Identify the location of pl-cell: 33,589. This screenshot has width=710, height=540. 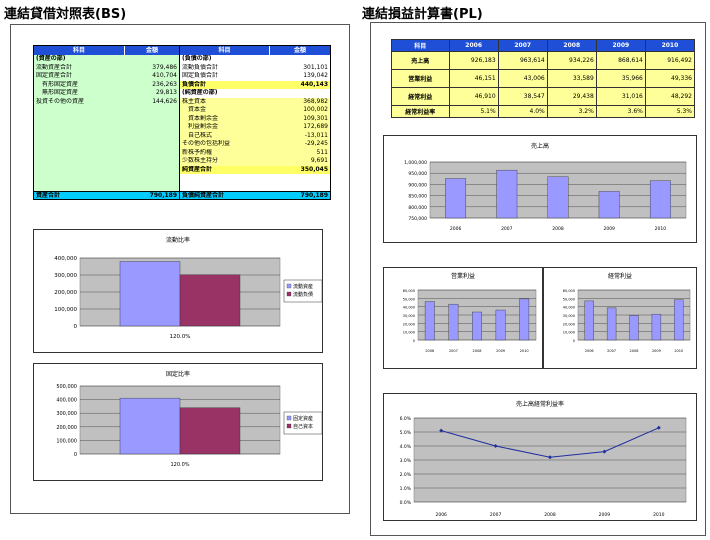
(571, 78).